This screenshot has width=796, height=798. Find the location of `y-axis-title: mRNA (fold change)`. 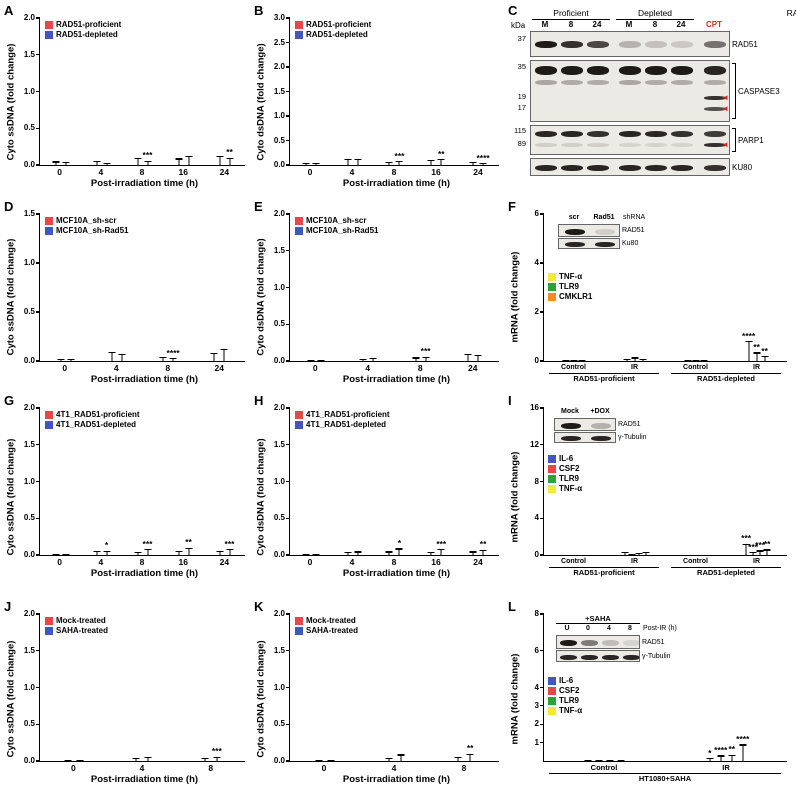

y-axis-title: mRNA (fold change) is located at coordinates (514, 699).